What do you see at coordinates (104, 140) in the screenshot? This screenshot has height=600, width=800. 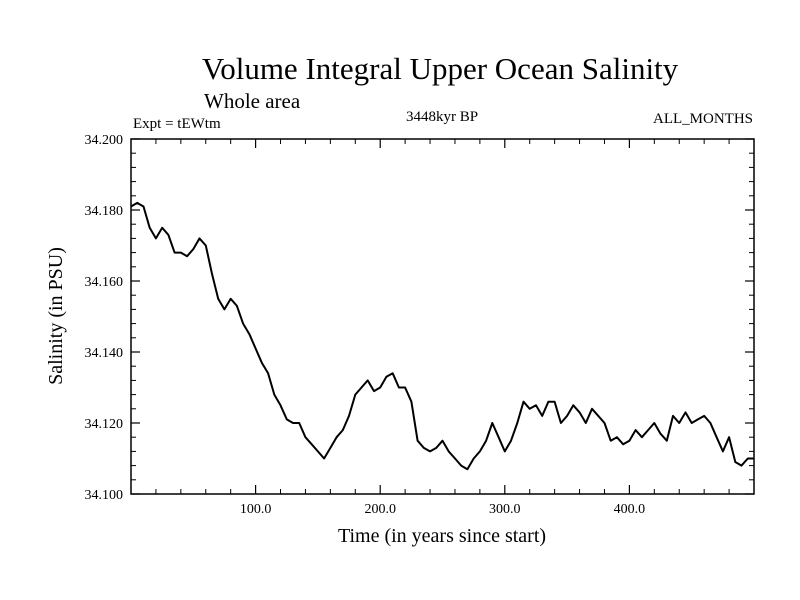 I see `y-tick-label: 34.200` at bounding box center [104, 140].